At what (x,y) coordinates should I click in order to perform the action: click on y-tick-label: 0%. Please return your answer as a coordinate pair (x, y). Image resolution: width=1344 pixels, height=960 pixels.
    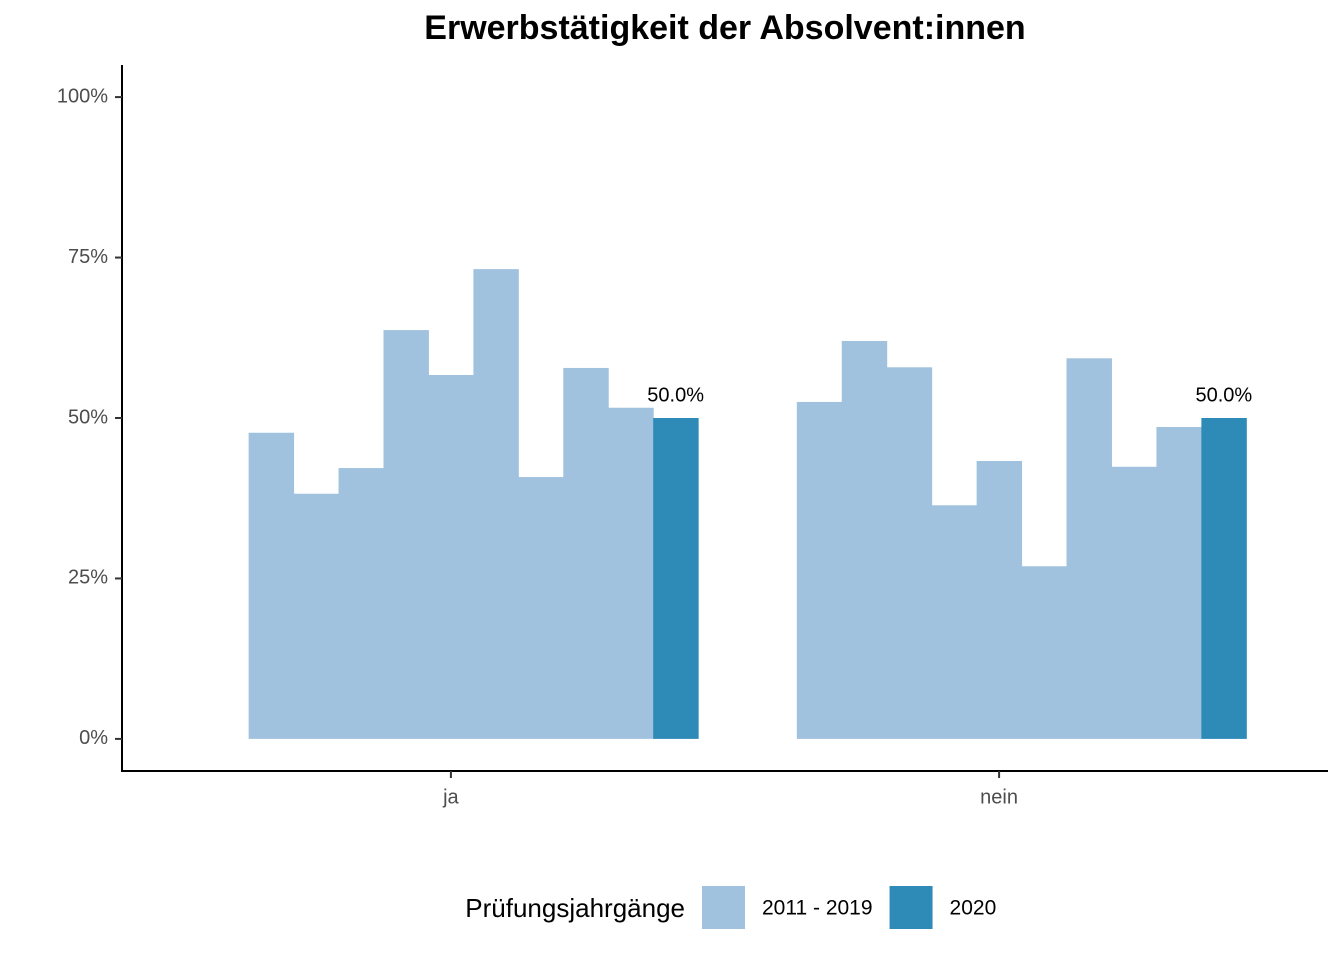
    Looking at the image, I should click on (93, 738).